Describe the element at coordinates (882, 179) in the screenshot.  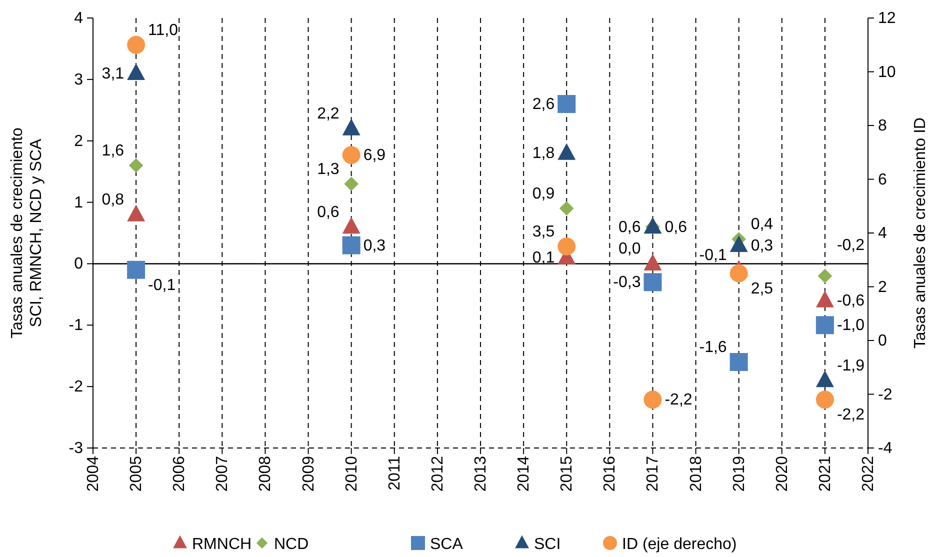
I see `y2-tick-label: 6` at that location.